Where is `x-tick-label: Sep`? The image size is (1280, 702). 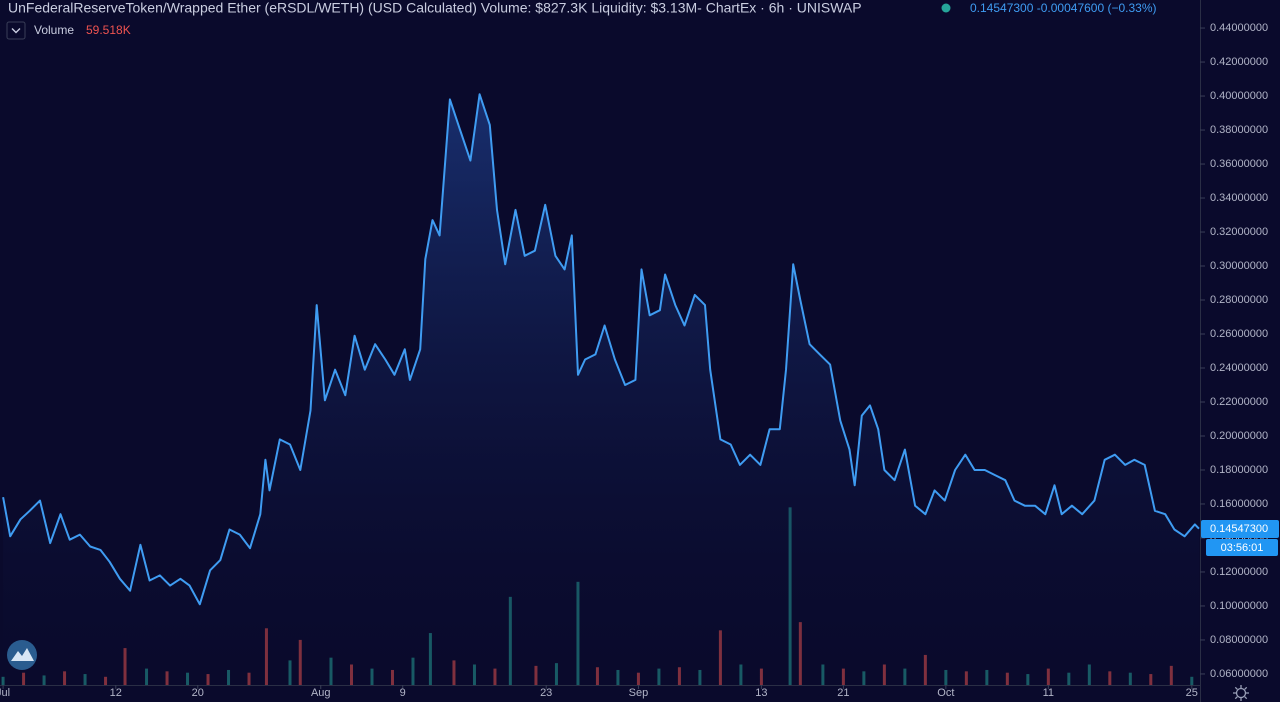
x-tick-label: Sep is located at coordinates (639, 693).